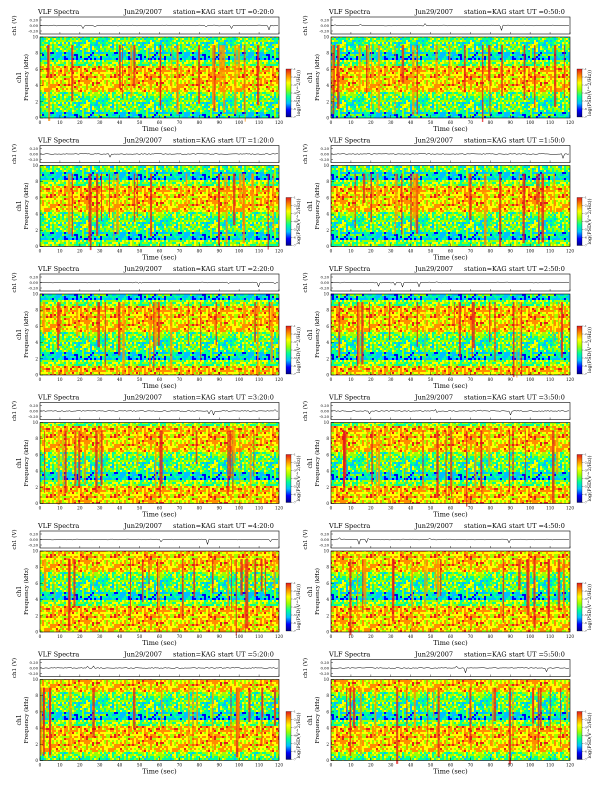  What do you see at coordinates (585, 495) in the screenshot?
I see `colorbar-tick-label: -6` at bounding box center [585, 495].